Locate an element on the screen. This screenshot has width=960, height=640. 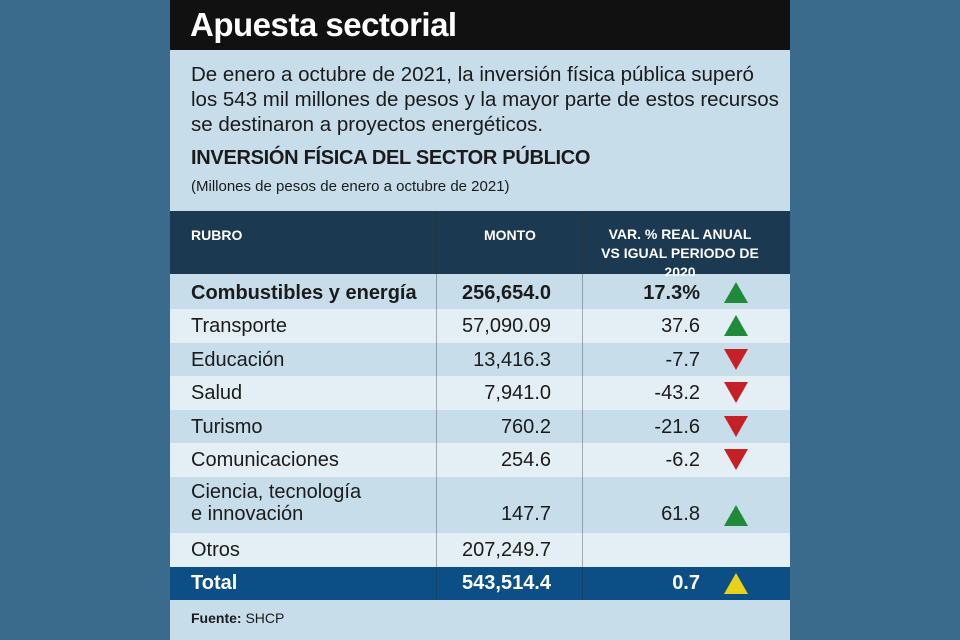
source-value: SHCP is located at coordinates (265, 618).